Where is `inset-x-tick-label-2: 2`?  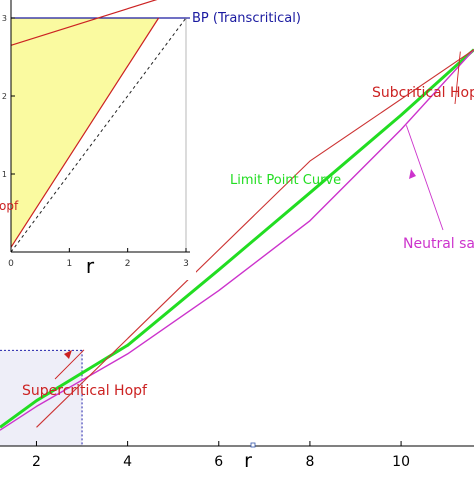 inset-x-tick-label-2: 2 is located at coordinates (128, 264).